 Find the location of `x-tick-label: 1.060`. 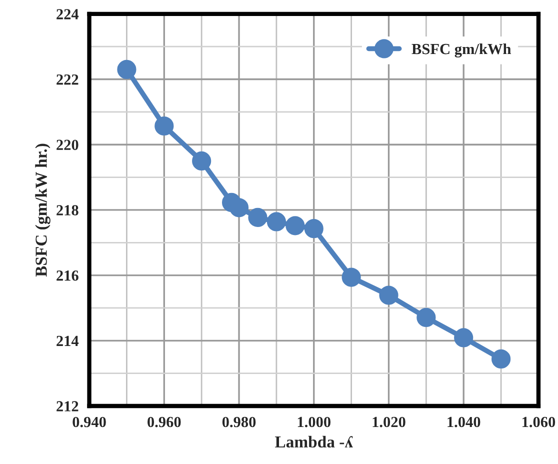

x-tick-label: 1.060 is located at coordinates (539, 422).